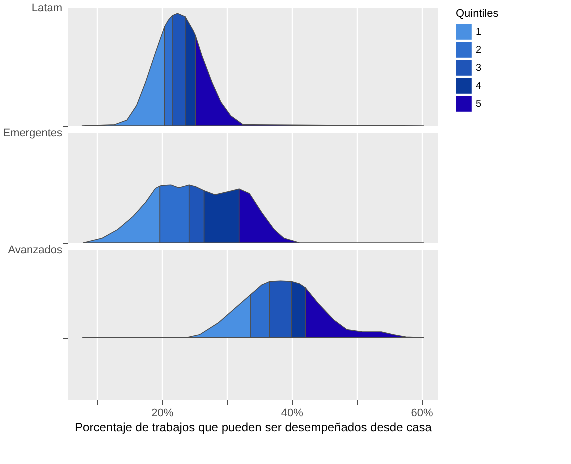 The height and width of the screenshot is (464, 571). I want to click on y-axis-title: Avanzados, so click(35, 250).